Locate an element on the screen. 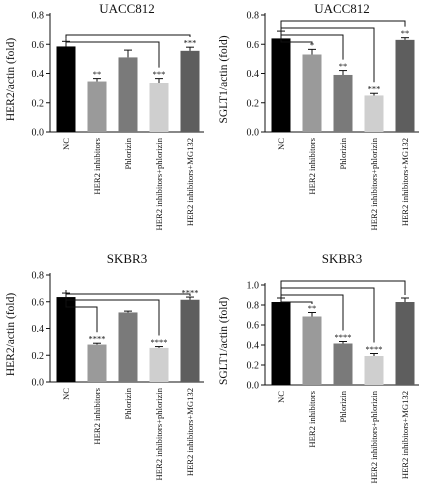 This screenshot has width=426, height=500. significance-label: * is located at coordinates (312, 45).